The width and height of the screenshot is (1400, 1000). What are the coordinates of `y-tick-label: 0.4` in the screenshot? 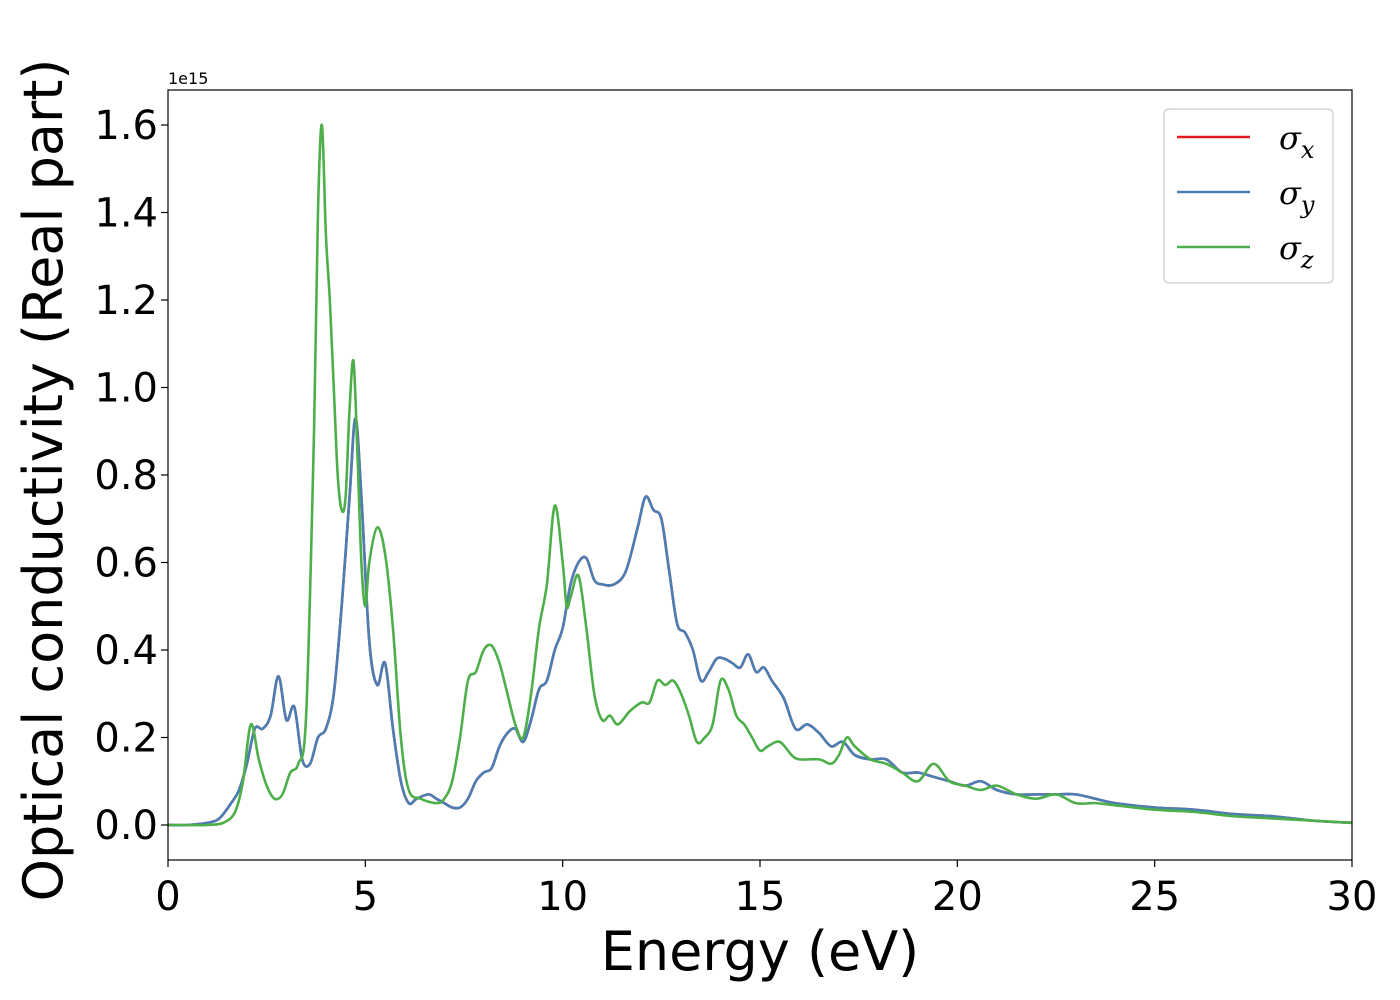 It's located at (126, 651).